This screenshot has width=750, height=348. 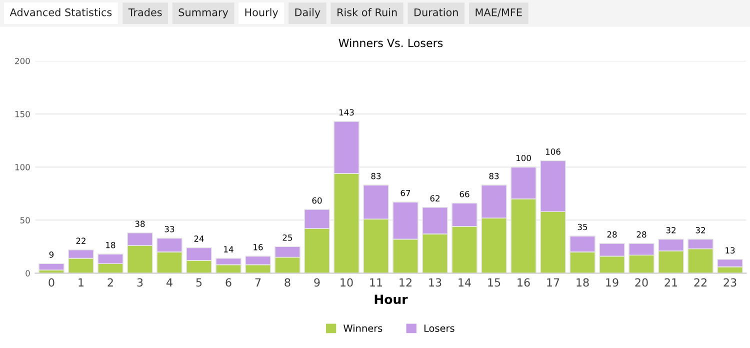 I want to click on x-tick-label: 13, so click(x=435, y=282).